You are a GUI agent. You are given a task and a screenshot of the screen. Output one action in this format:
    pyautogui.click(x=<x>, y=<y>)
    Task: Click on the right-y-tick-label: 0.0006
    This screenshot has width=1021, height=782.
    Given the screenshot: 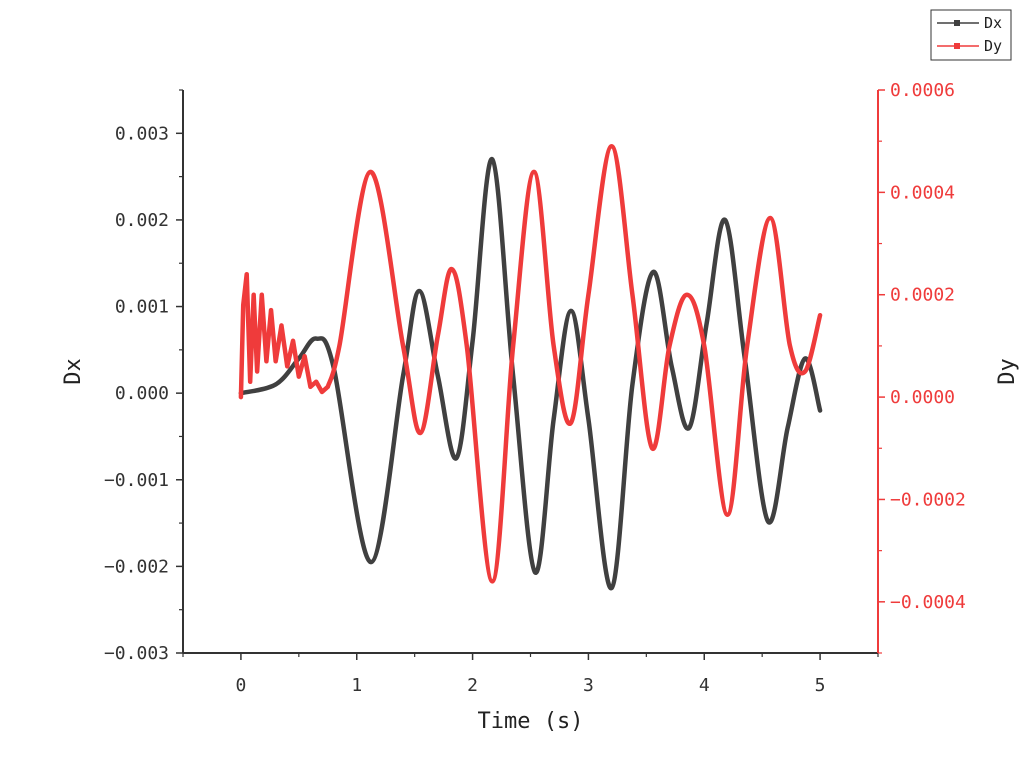 What is the action you would take?
    pyautogui.click(x=922, y=90)
    